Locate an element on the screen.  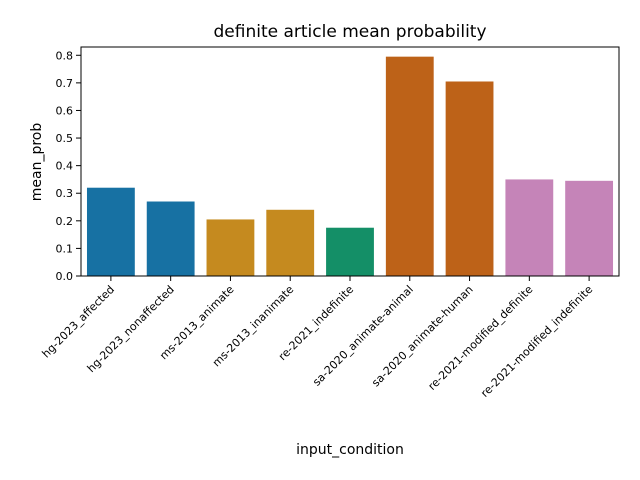
y-tick-label: 0.6 is located at coordinates (65, 110).